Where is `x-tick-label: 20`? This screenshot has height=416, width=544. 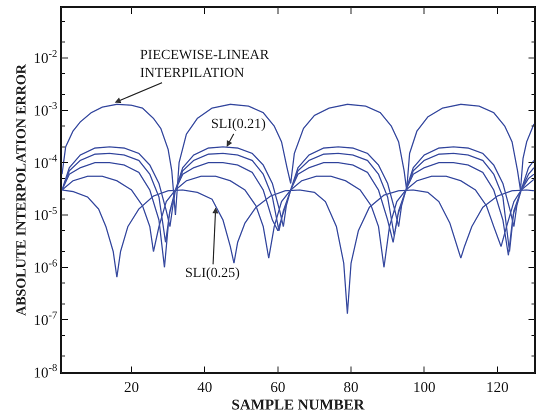 x-tick-label: 20 is located at coordinates (132, 388).